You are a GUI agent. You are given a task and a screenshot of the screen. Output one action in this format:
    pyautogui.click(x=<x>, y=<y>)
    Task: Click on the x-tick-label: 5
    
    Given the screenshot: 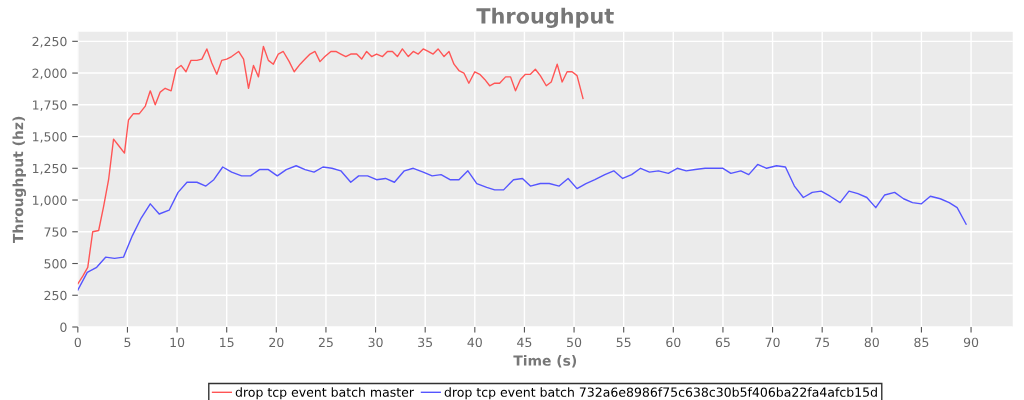 What is the action you would take?
    pyautogui.click(x=127, y=342)
    